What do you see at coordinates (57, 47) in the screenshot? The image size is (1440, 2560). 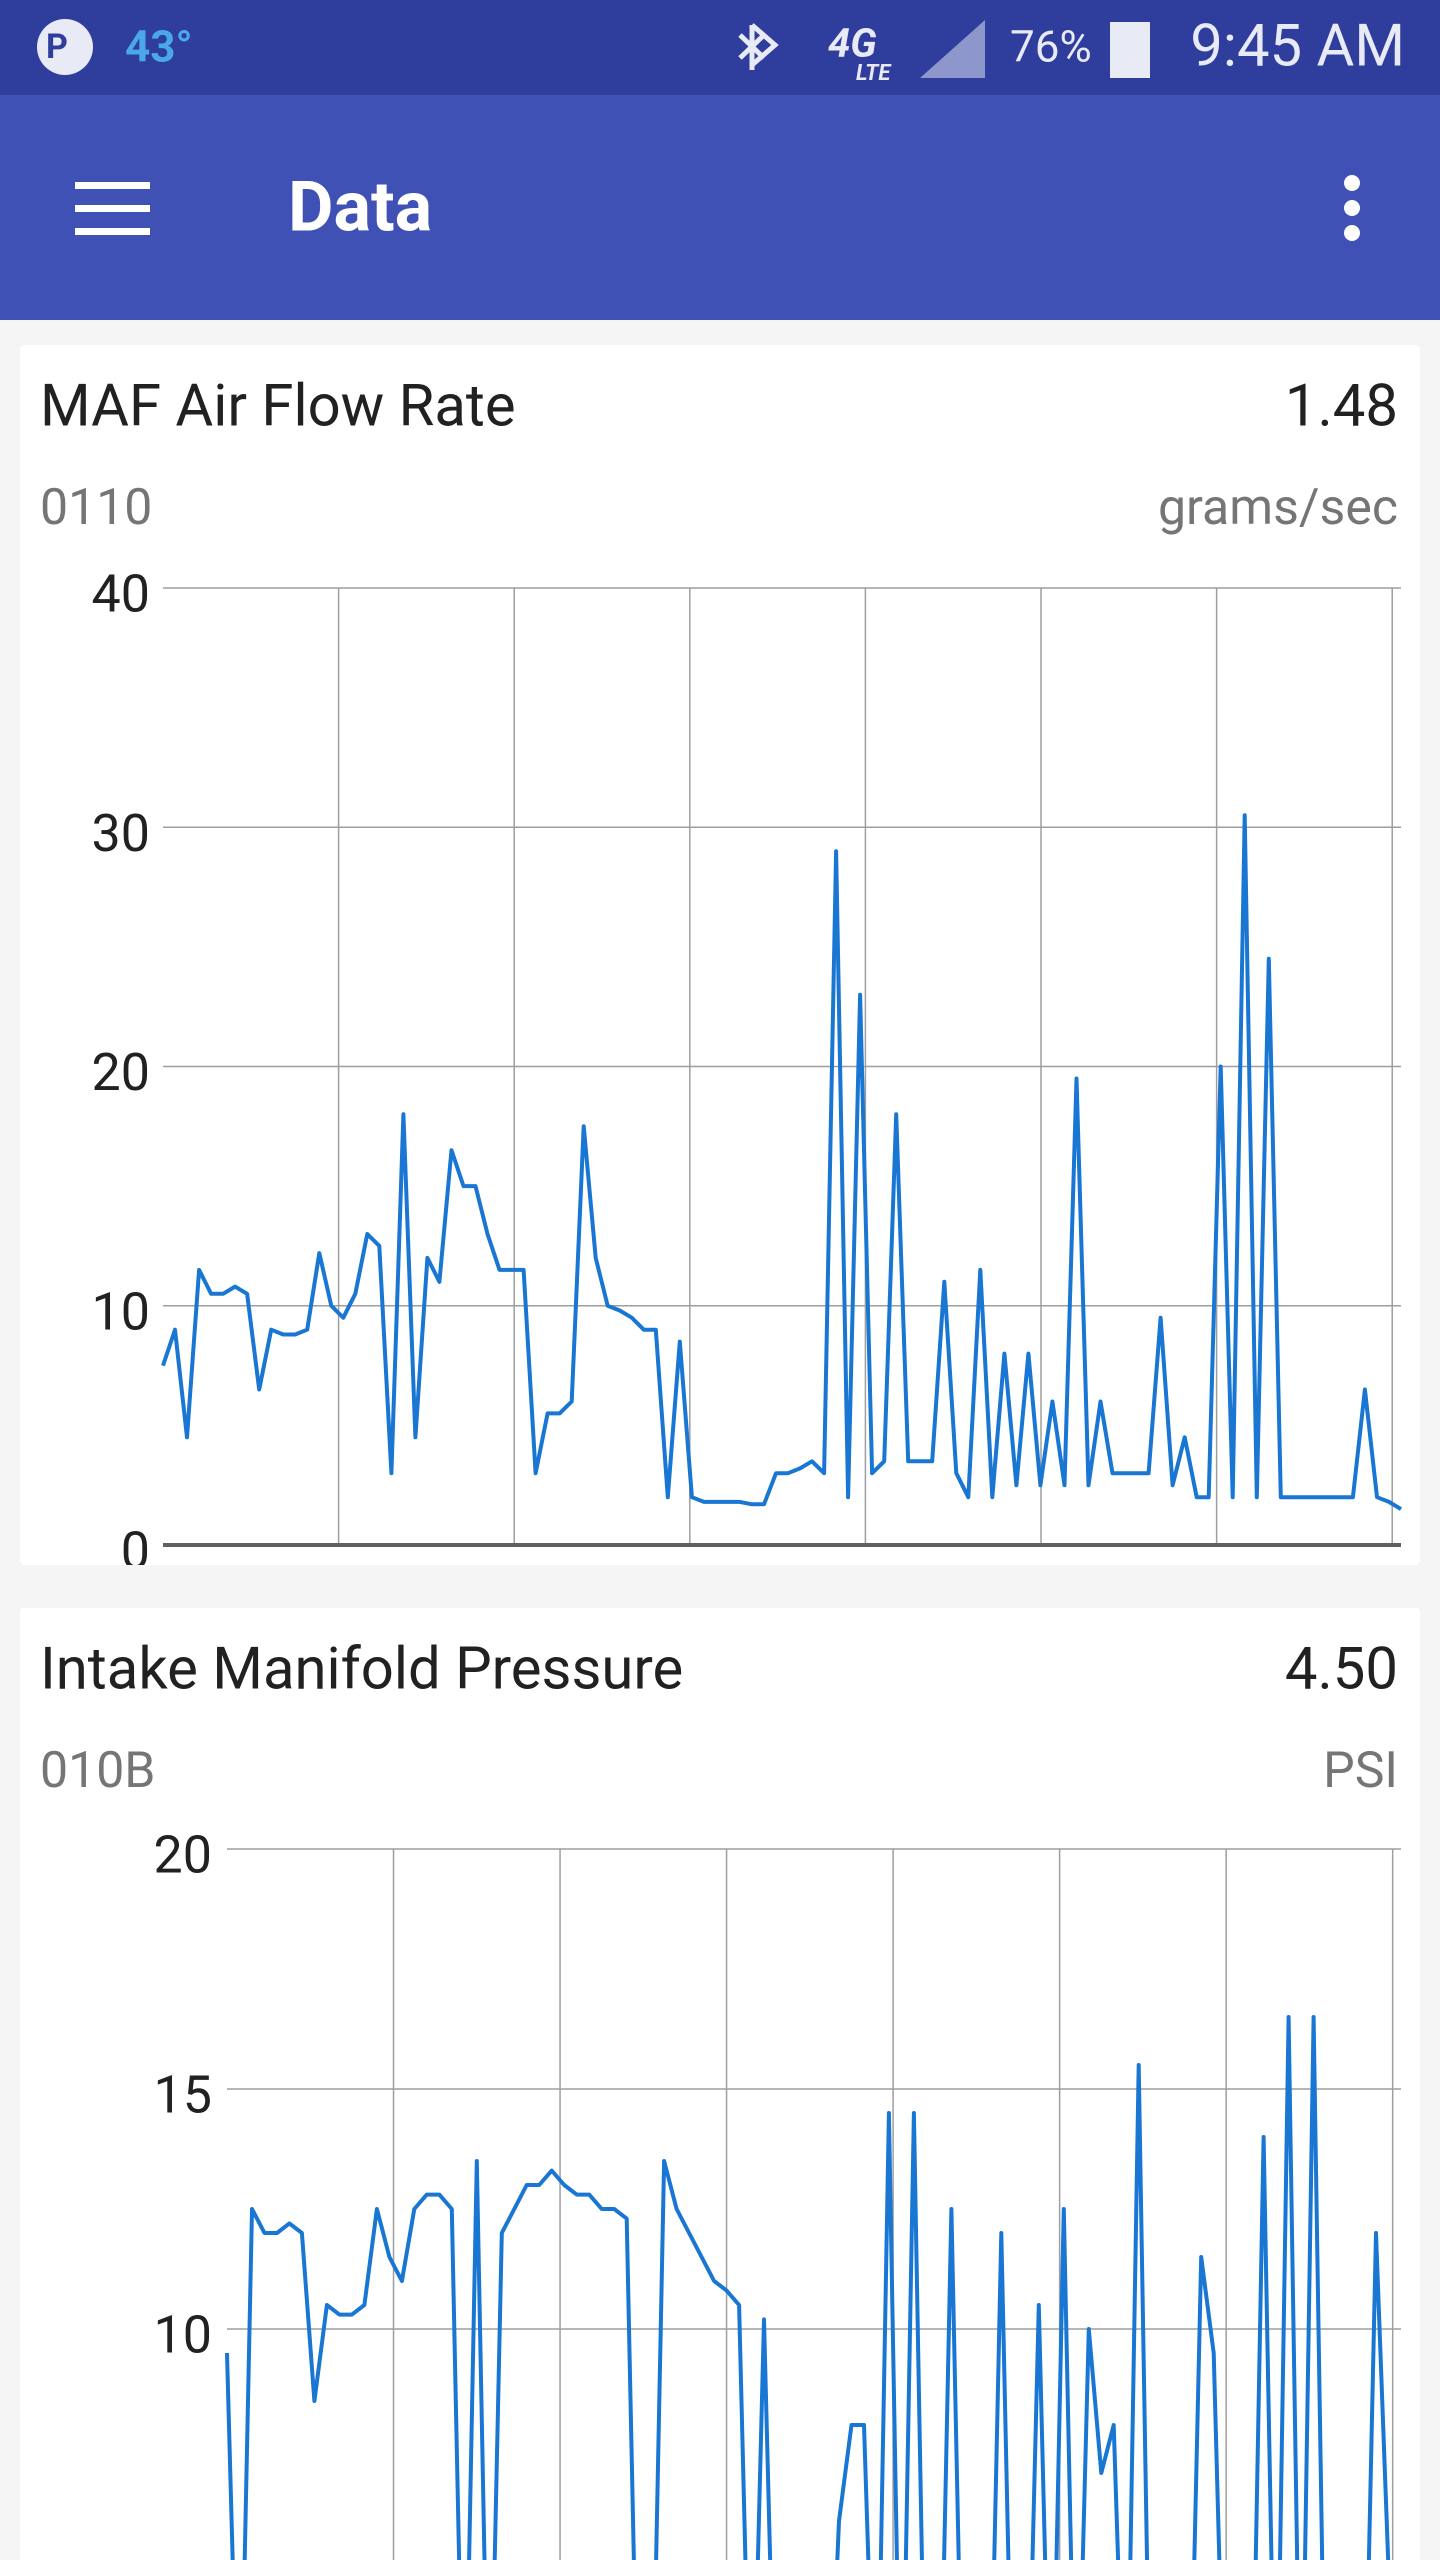 I see `app-icon-letter: P` at bounding box center [57, 47].